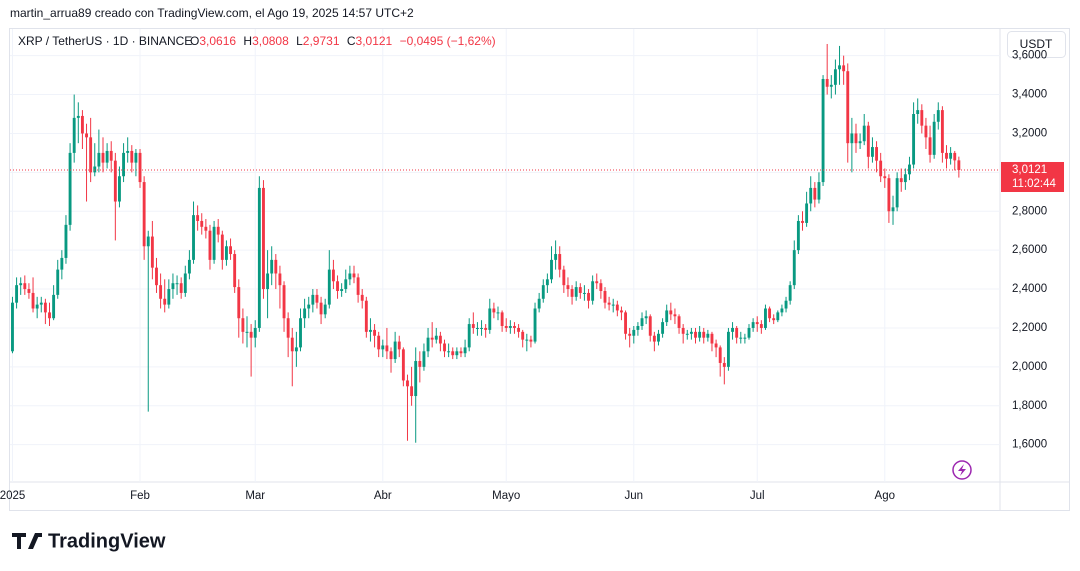 This screenshot has height=571, width=1080. Describe the element at coordinates (1029, 95) in the screenshot. I see `y-tick-label: 3,4000` at that location.